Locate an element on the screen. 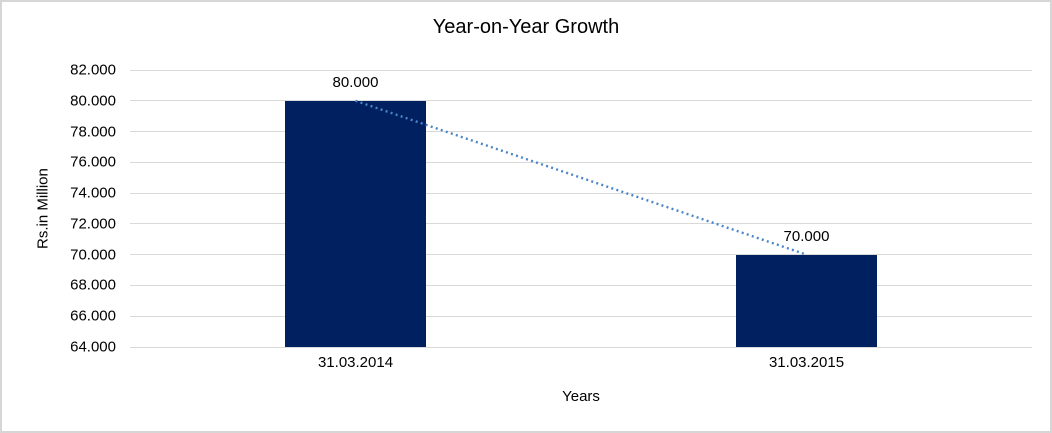 This screenshot has width=1052, height=433. y-tick-label: 74.000 is located at coordinates (93, 193).